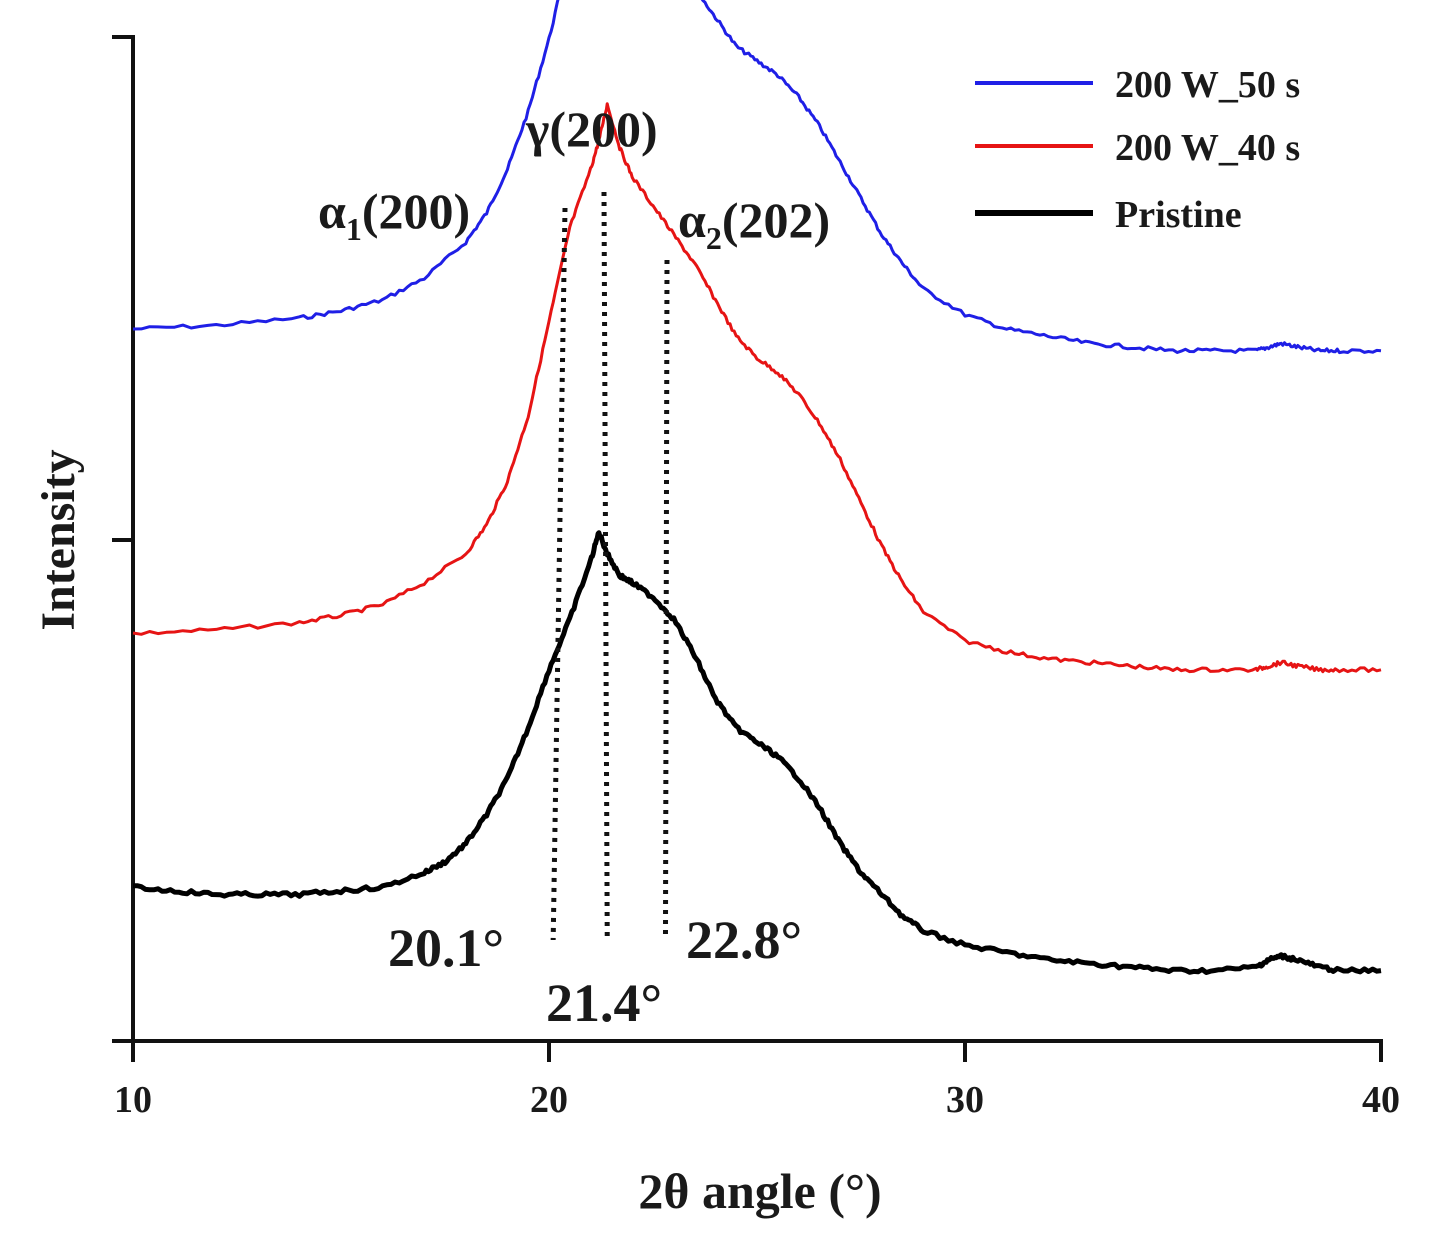 This screenshot has height=1251, width=1438. I want to click on x-ticks: 10 20 30 40, so click(757, 1081).